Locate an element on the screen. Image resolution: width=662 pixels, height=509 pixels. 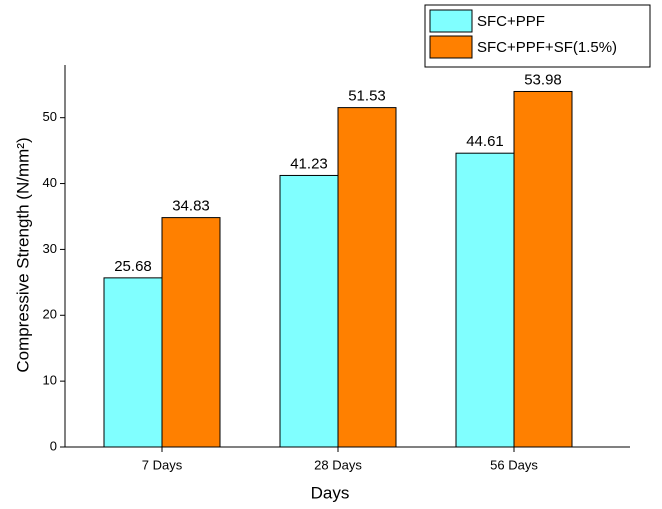
value-label: 51.53 is located at coordinates (367, 96).